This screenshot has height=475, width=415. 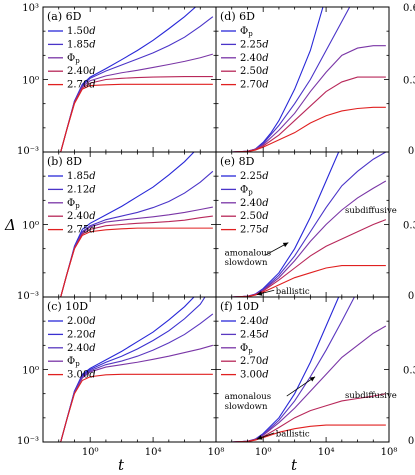 I want to click on y-tick-label-a-0: 10³, so click(x=30, y=8).